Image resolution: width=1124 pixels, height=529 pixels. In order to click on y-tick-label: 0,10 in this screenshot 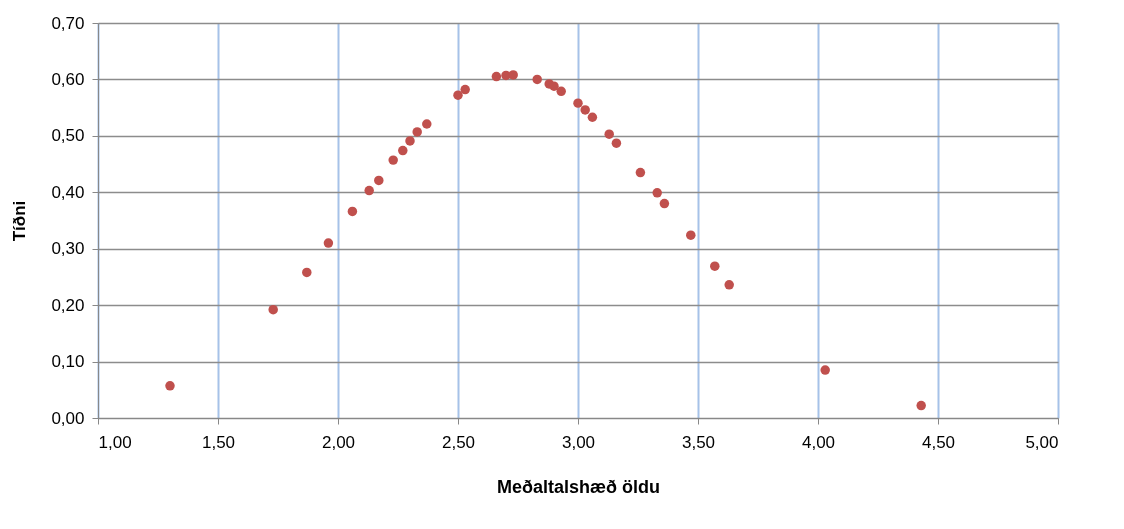, I will do `click(68, 362)`.